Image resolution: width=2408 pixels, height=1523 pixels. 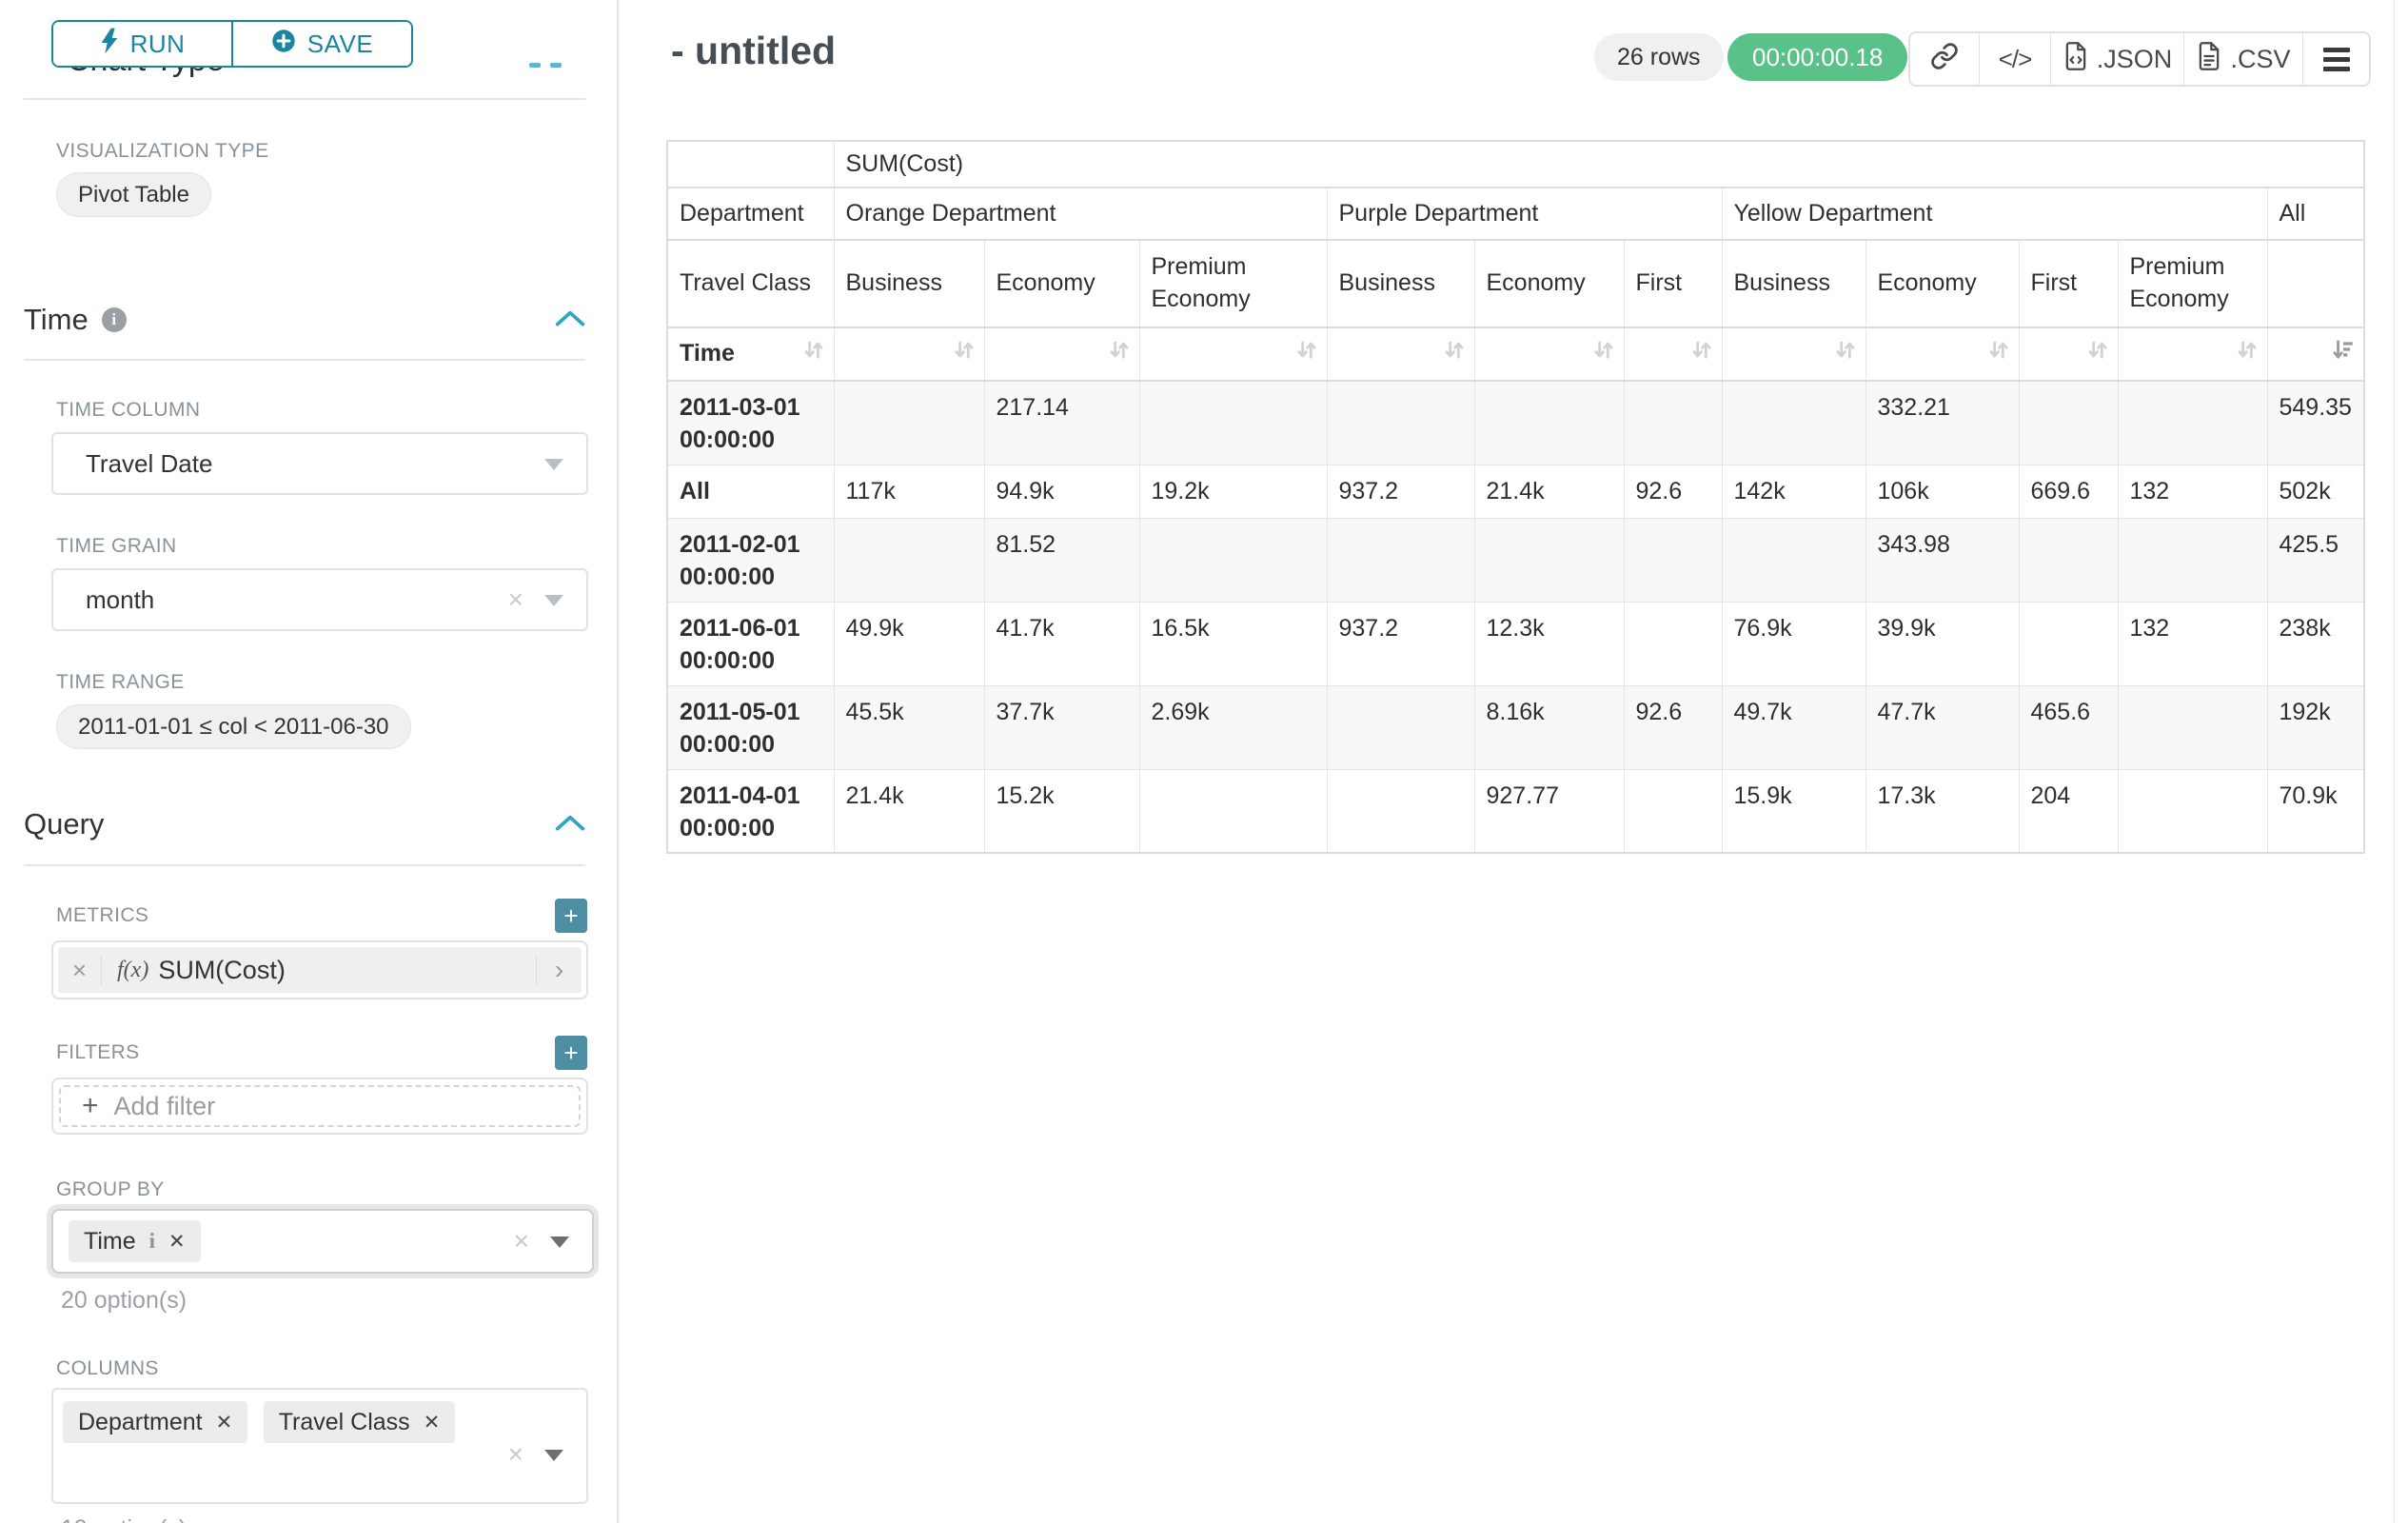 What do you see at coordinates (1548, 812) in the screenshot?
I see `pivot-cell: 927.77` at bounding box center [1548, 812].